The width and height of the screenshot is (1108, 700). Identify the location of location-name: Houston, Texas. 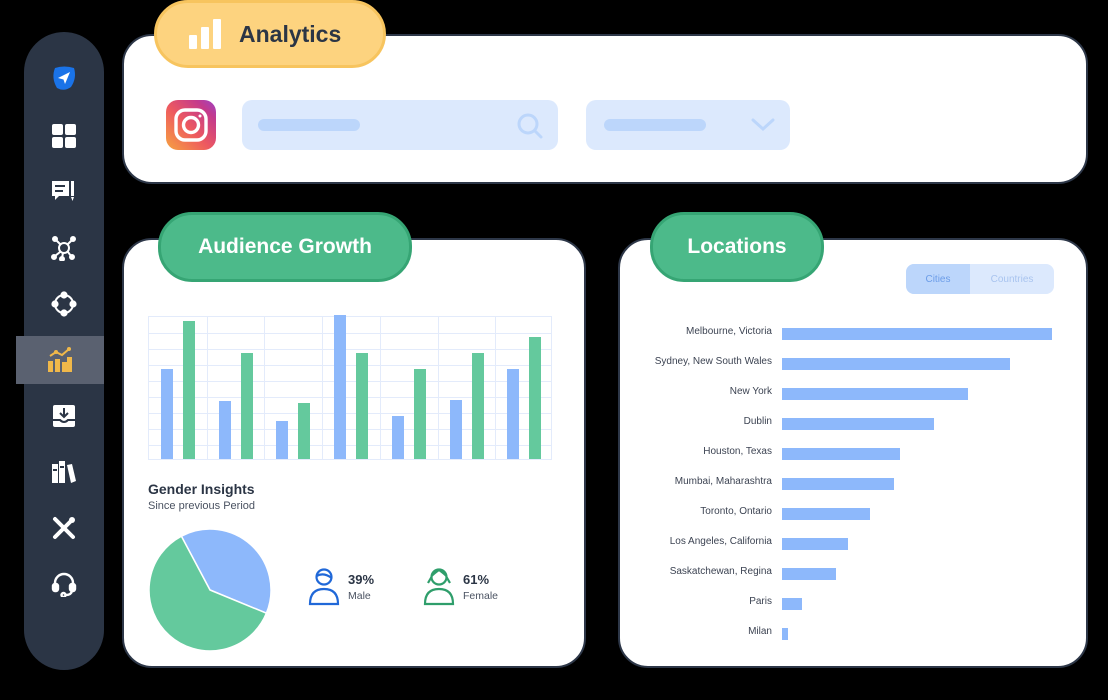
(737, 451).